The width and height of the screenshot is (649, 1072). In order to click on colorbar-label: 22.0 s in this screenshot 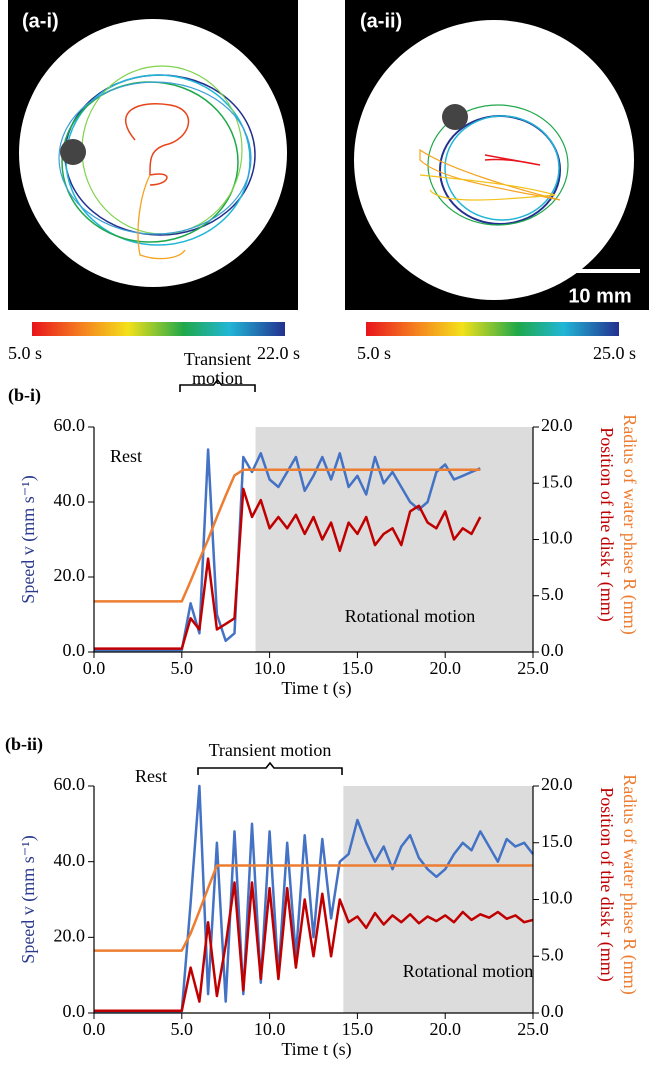, I will do `click(278, 353)`.